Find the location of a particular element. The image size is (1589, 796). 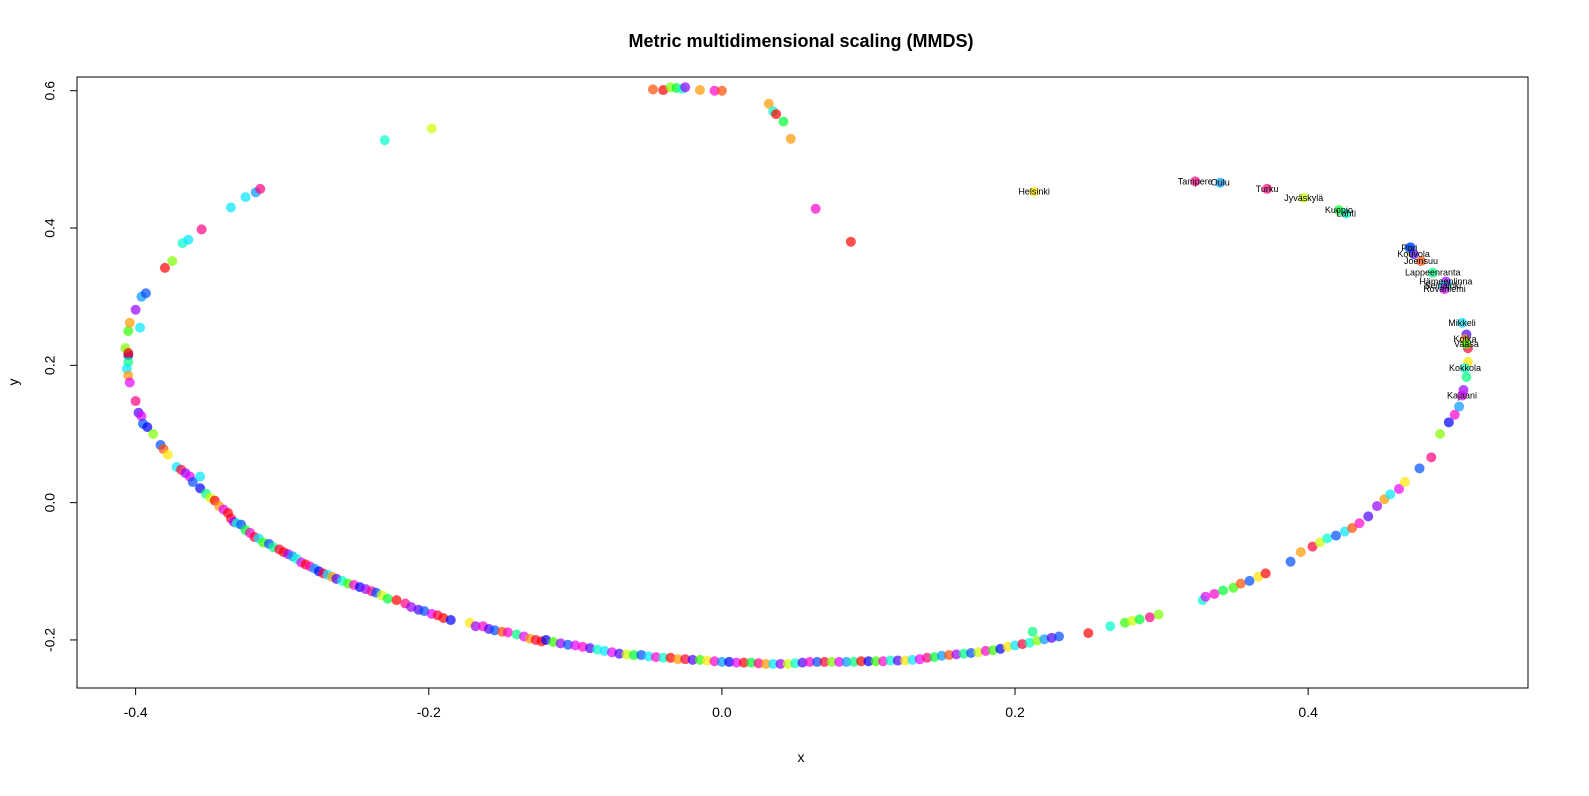

city-label: Rovaniemi is located at coordinates (1444, 289).